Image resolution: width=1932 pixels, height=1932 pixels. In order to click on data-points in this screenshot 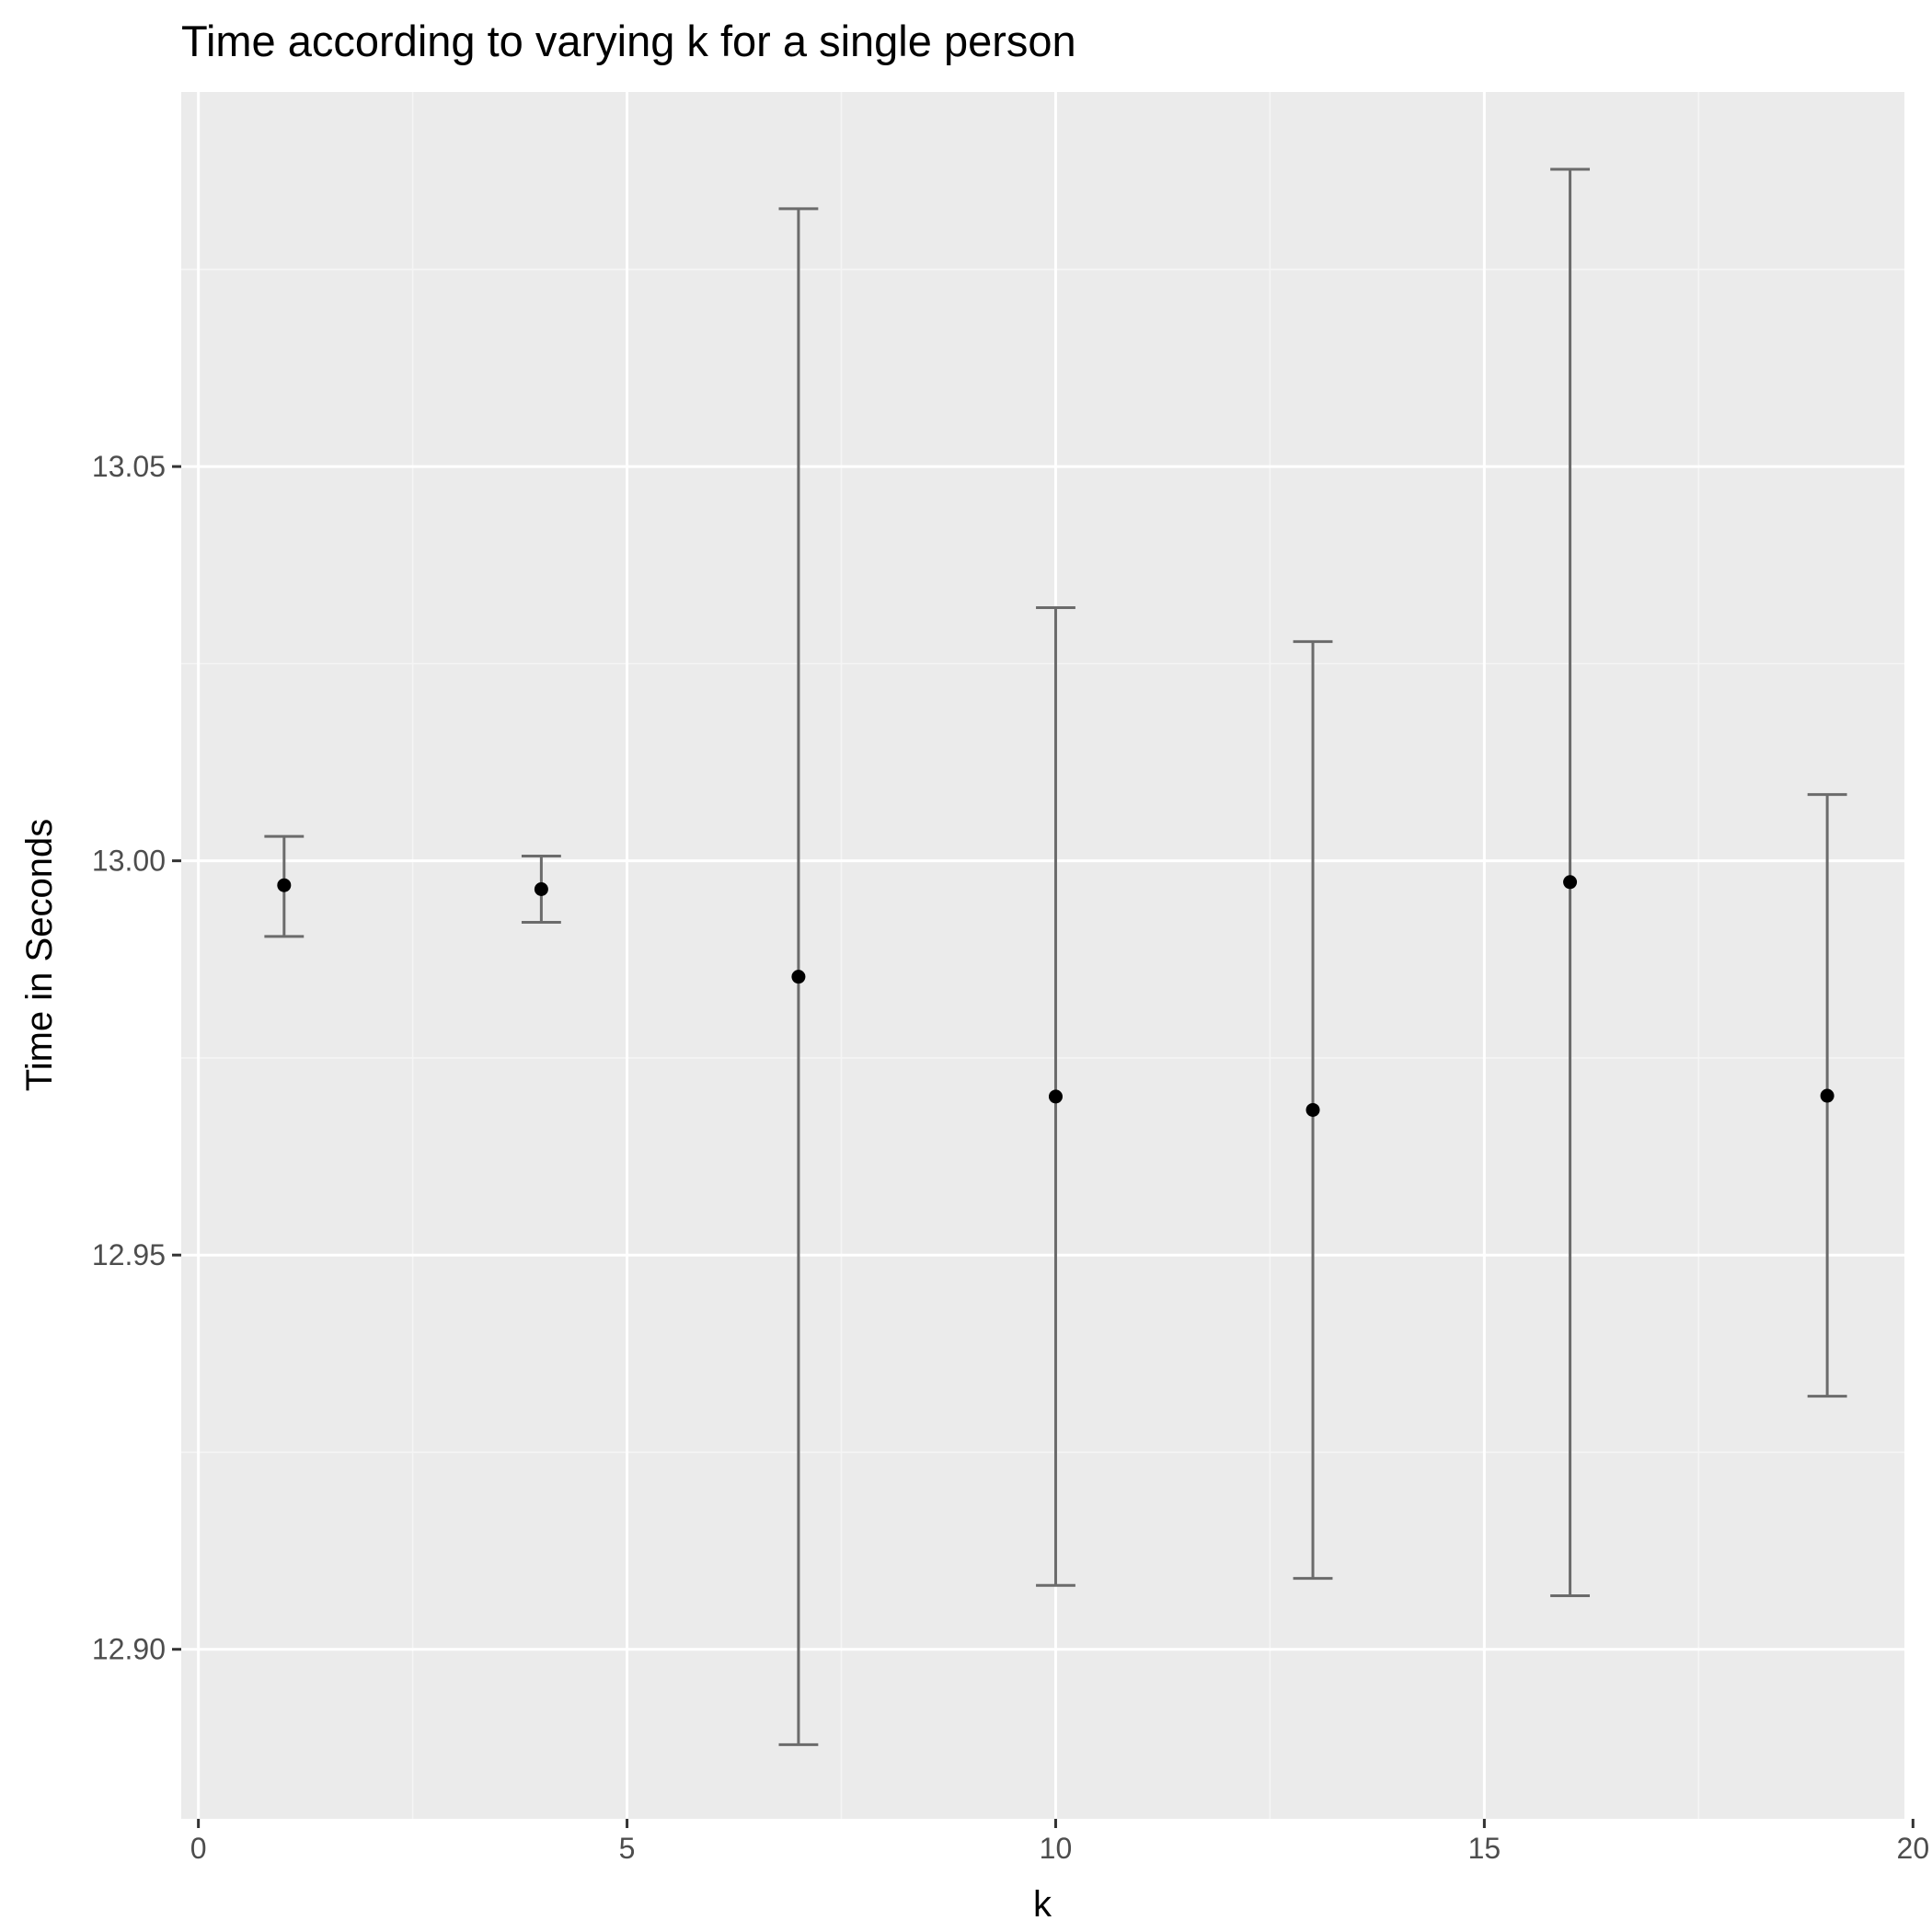, I will do `click(1055, 996)`.